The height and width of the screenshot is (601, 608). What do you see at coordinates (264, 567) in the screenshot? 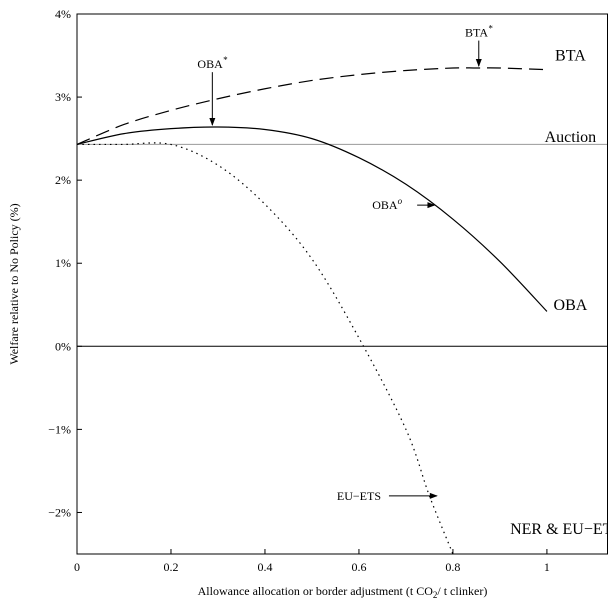
I see `x-tick-label: 0.4` at bounding box center [264, 567].